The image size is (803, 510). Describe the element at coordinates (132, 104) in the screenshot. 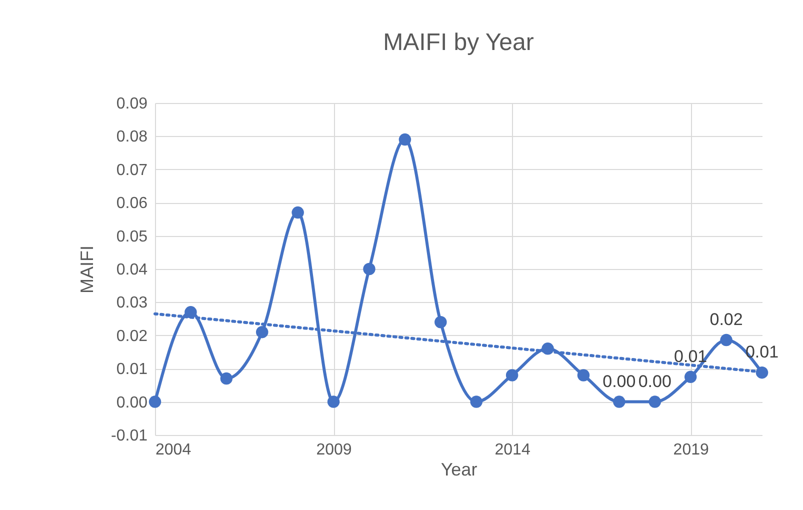

I see `y-tick-label: 0.09` at that location.